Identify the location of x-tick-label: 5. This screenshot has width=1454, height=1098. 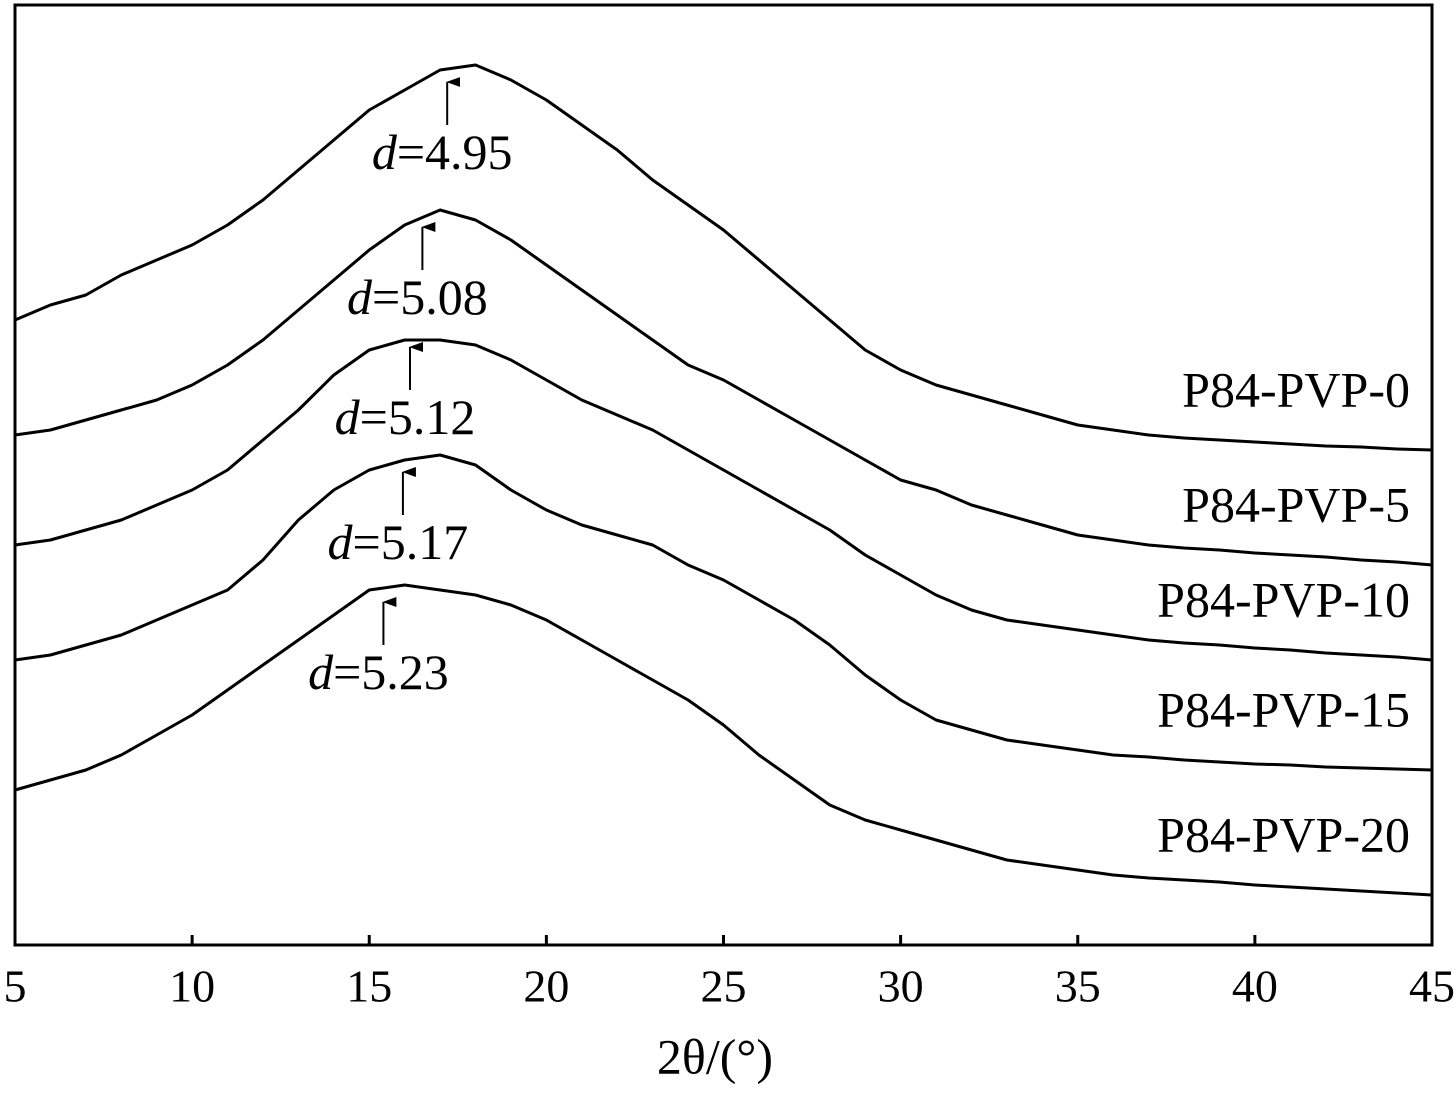
(15, 986).